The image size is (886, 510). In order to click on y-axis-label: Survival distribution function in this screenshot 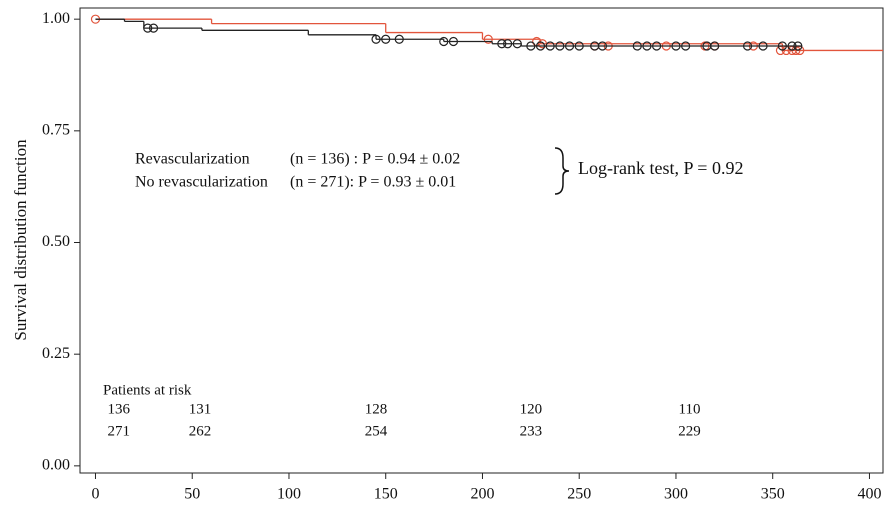, I will do `click(20, 240)`.